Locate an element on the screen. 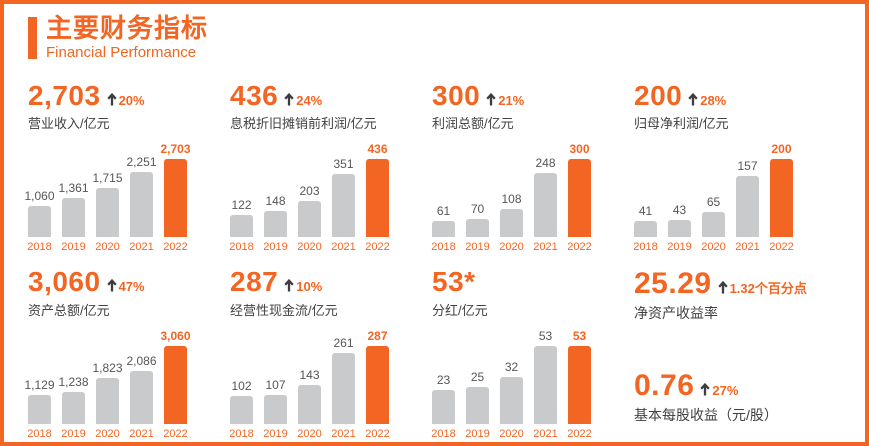 This screenshot has height=446, width=869. bar-group-2018: 61 2018 is located at coordinates (443, 229).